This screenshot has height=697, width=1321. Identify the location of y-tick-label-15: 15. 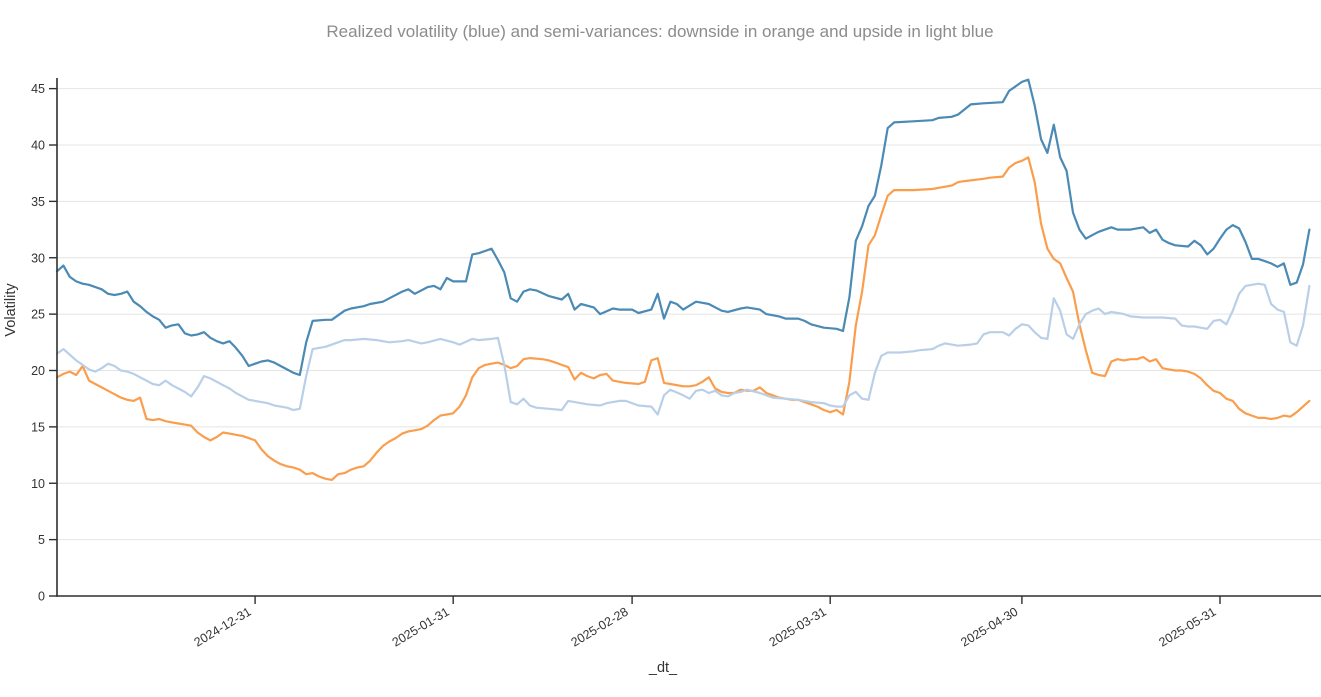
(38, 427).